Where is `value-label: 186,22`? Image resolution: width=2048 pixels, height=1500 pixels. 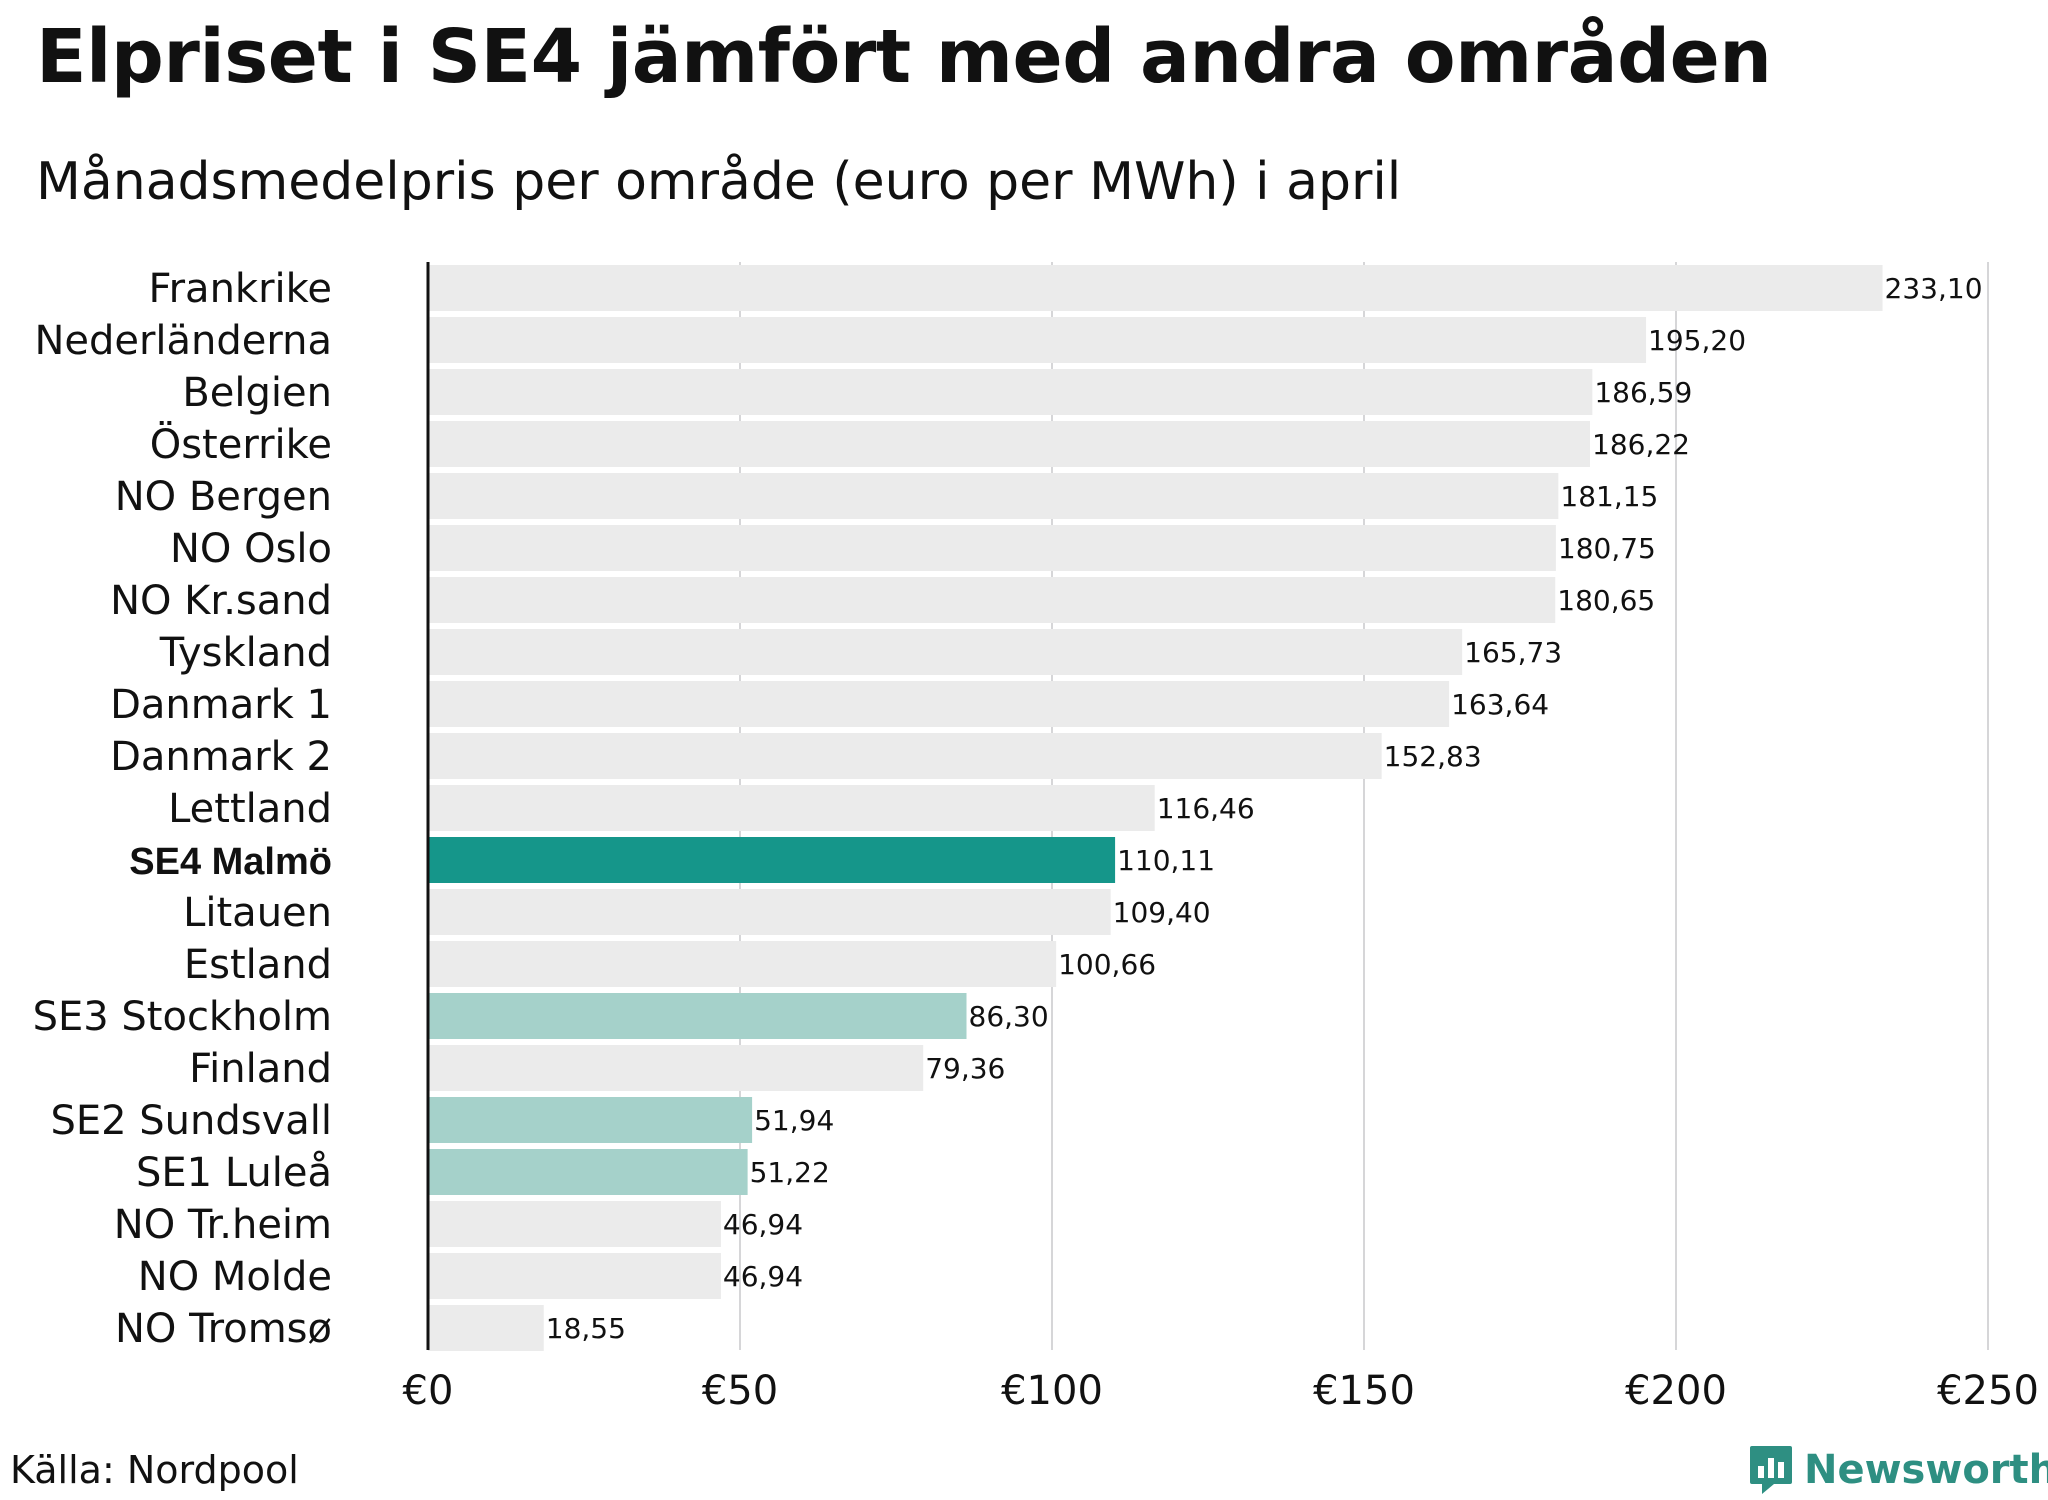
value-label: 186,22 is located at coordinates (1641, 444).